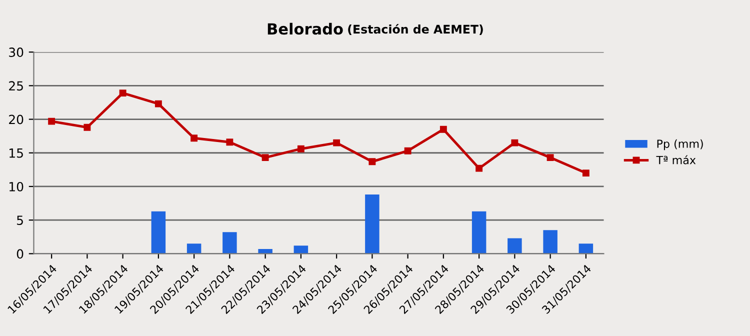 The height and width of the screenshot is (336, 750). What do you see at coordinates (16, 86) in the screenshot?
I see `y-tick-label: 25` at bounding box center [16, 86].